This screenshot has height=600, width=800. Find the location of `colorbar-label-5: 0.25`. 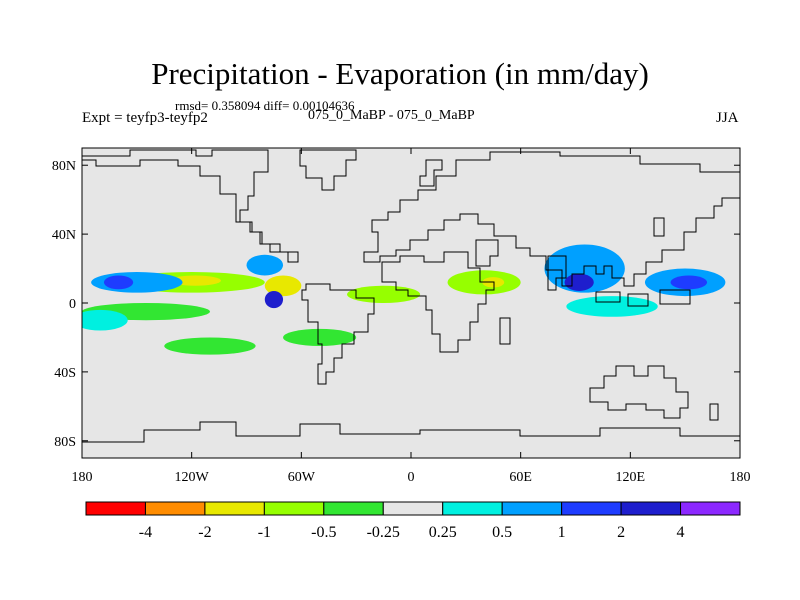

colorbar-label-5: 0.25 is located at coordinates (443, 532).